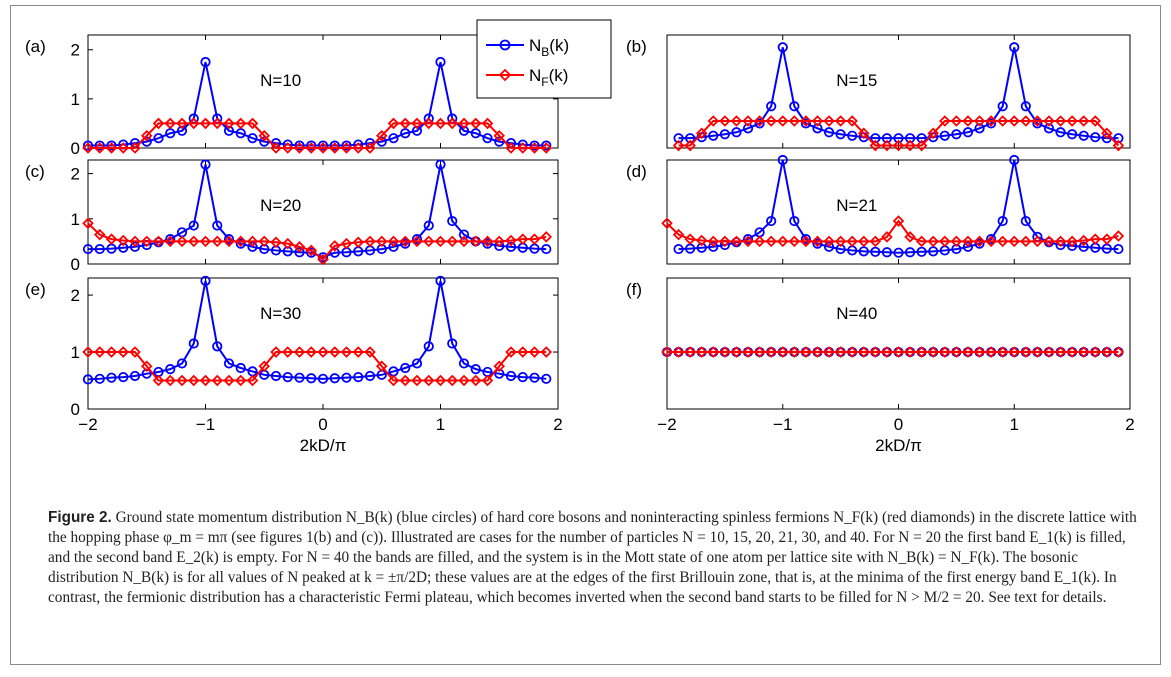  Describe the element at coordinates (87, 424) in the screenshot. I see `x-tick-label: −2` at that location.